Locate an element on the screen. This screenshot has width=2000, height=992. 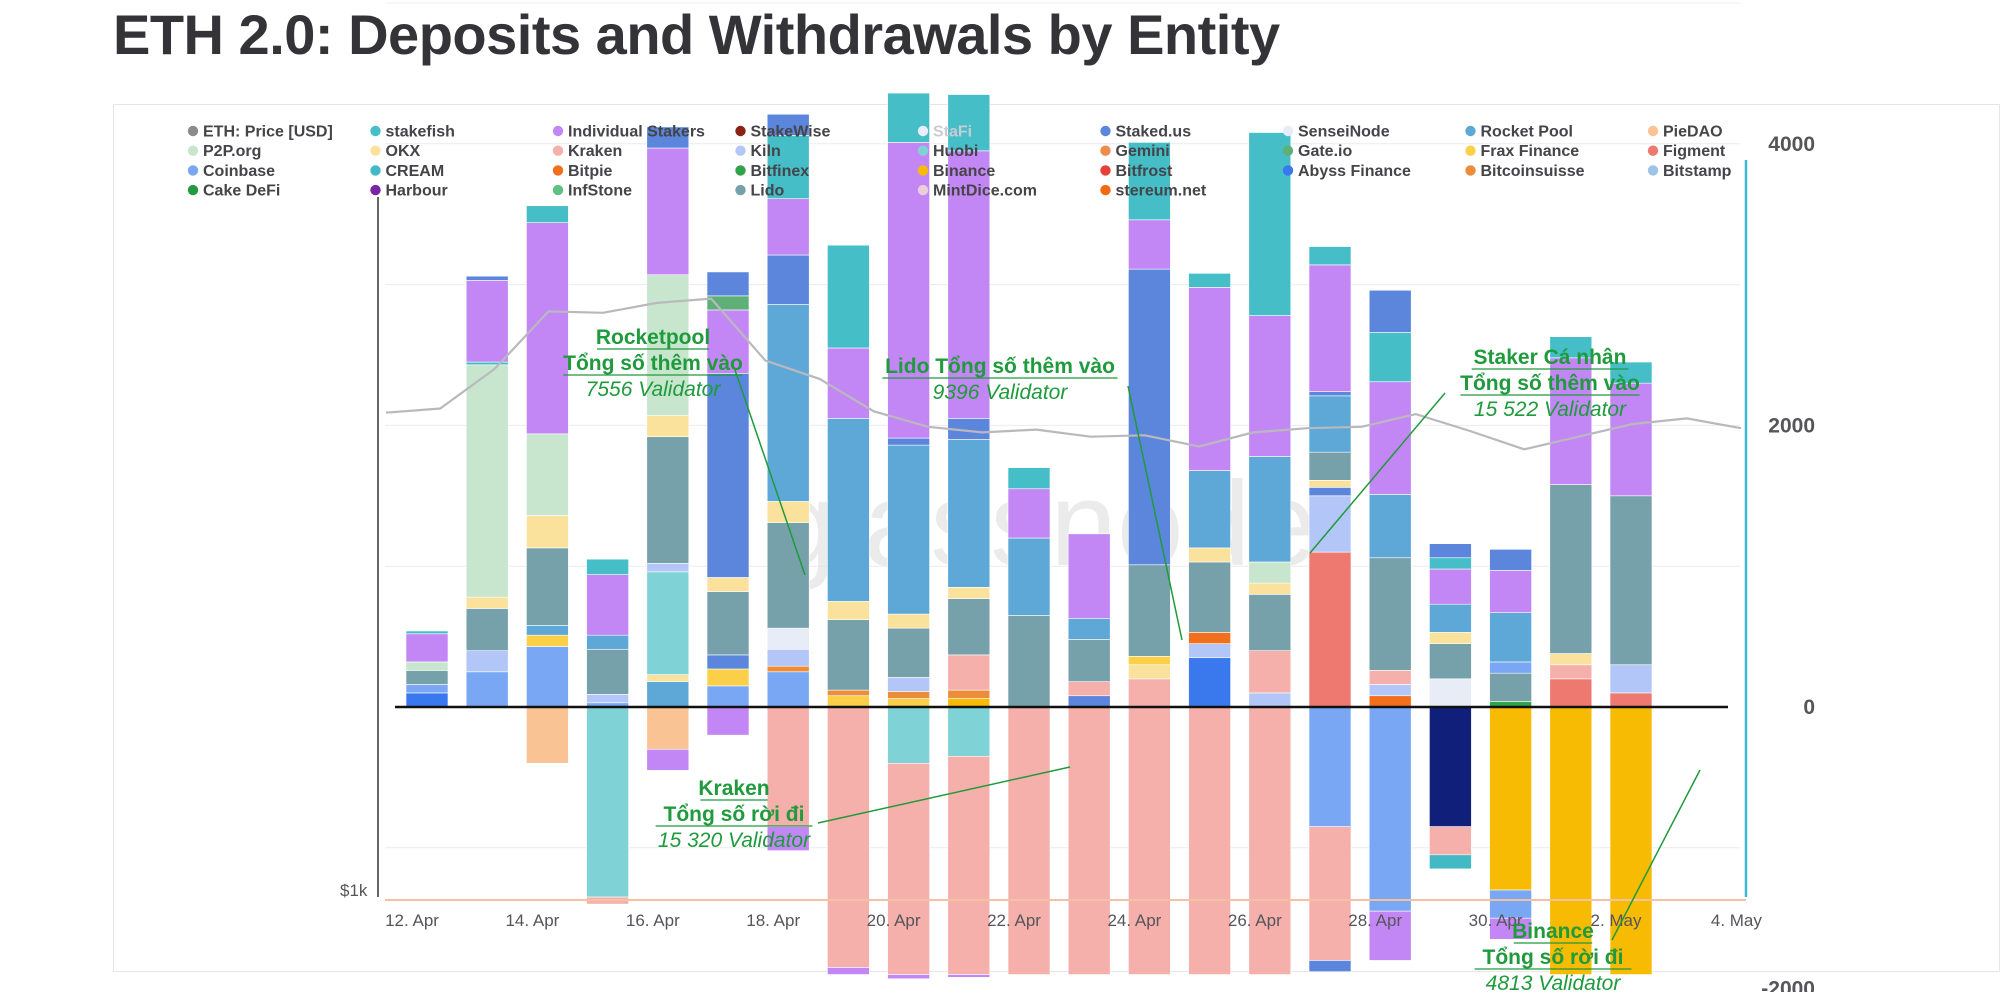
legend-dot-bitpie is located at coordinates (558, 170).